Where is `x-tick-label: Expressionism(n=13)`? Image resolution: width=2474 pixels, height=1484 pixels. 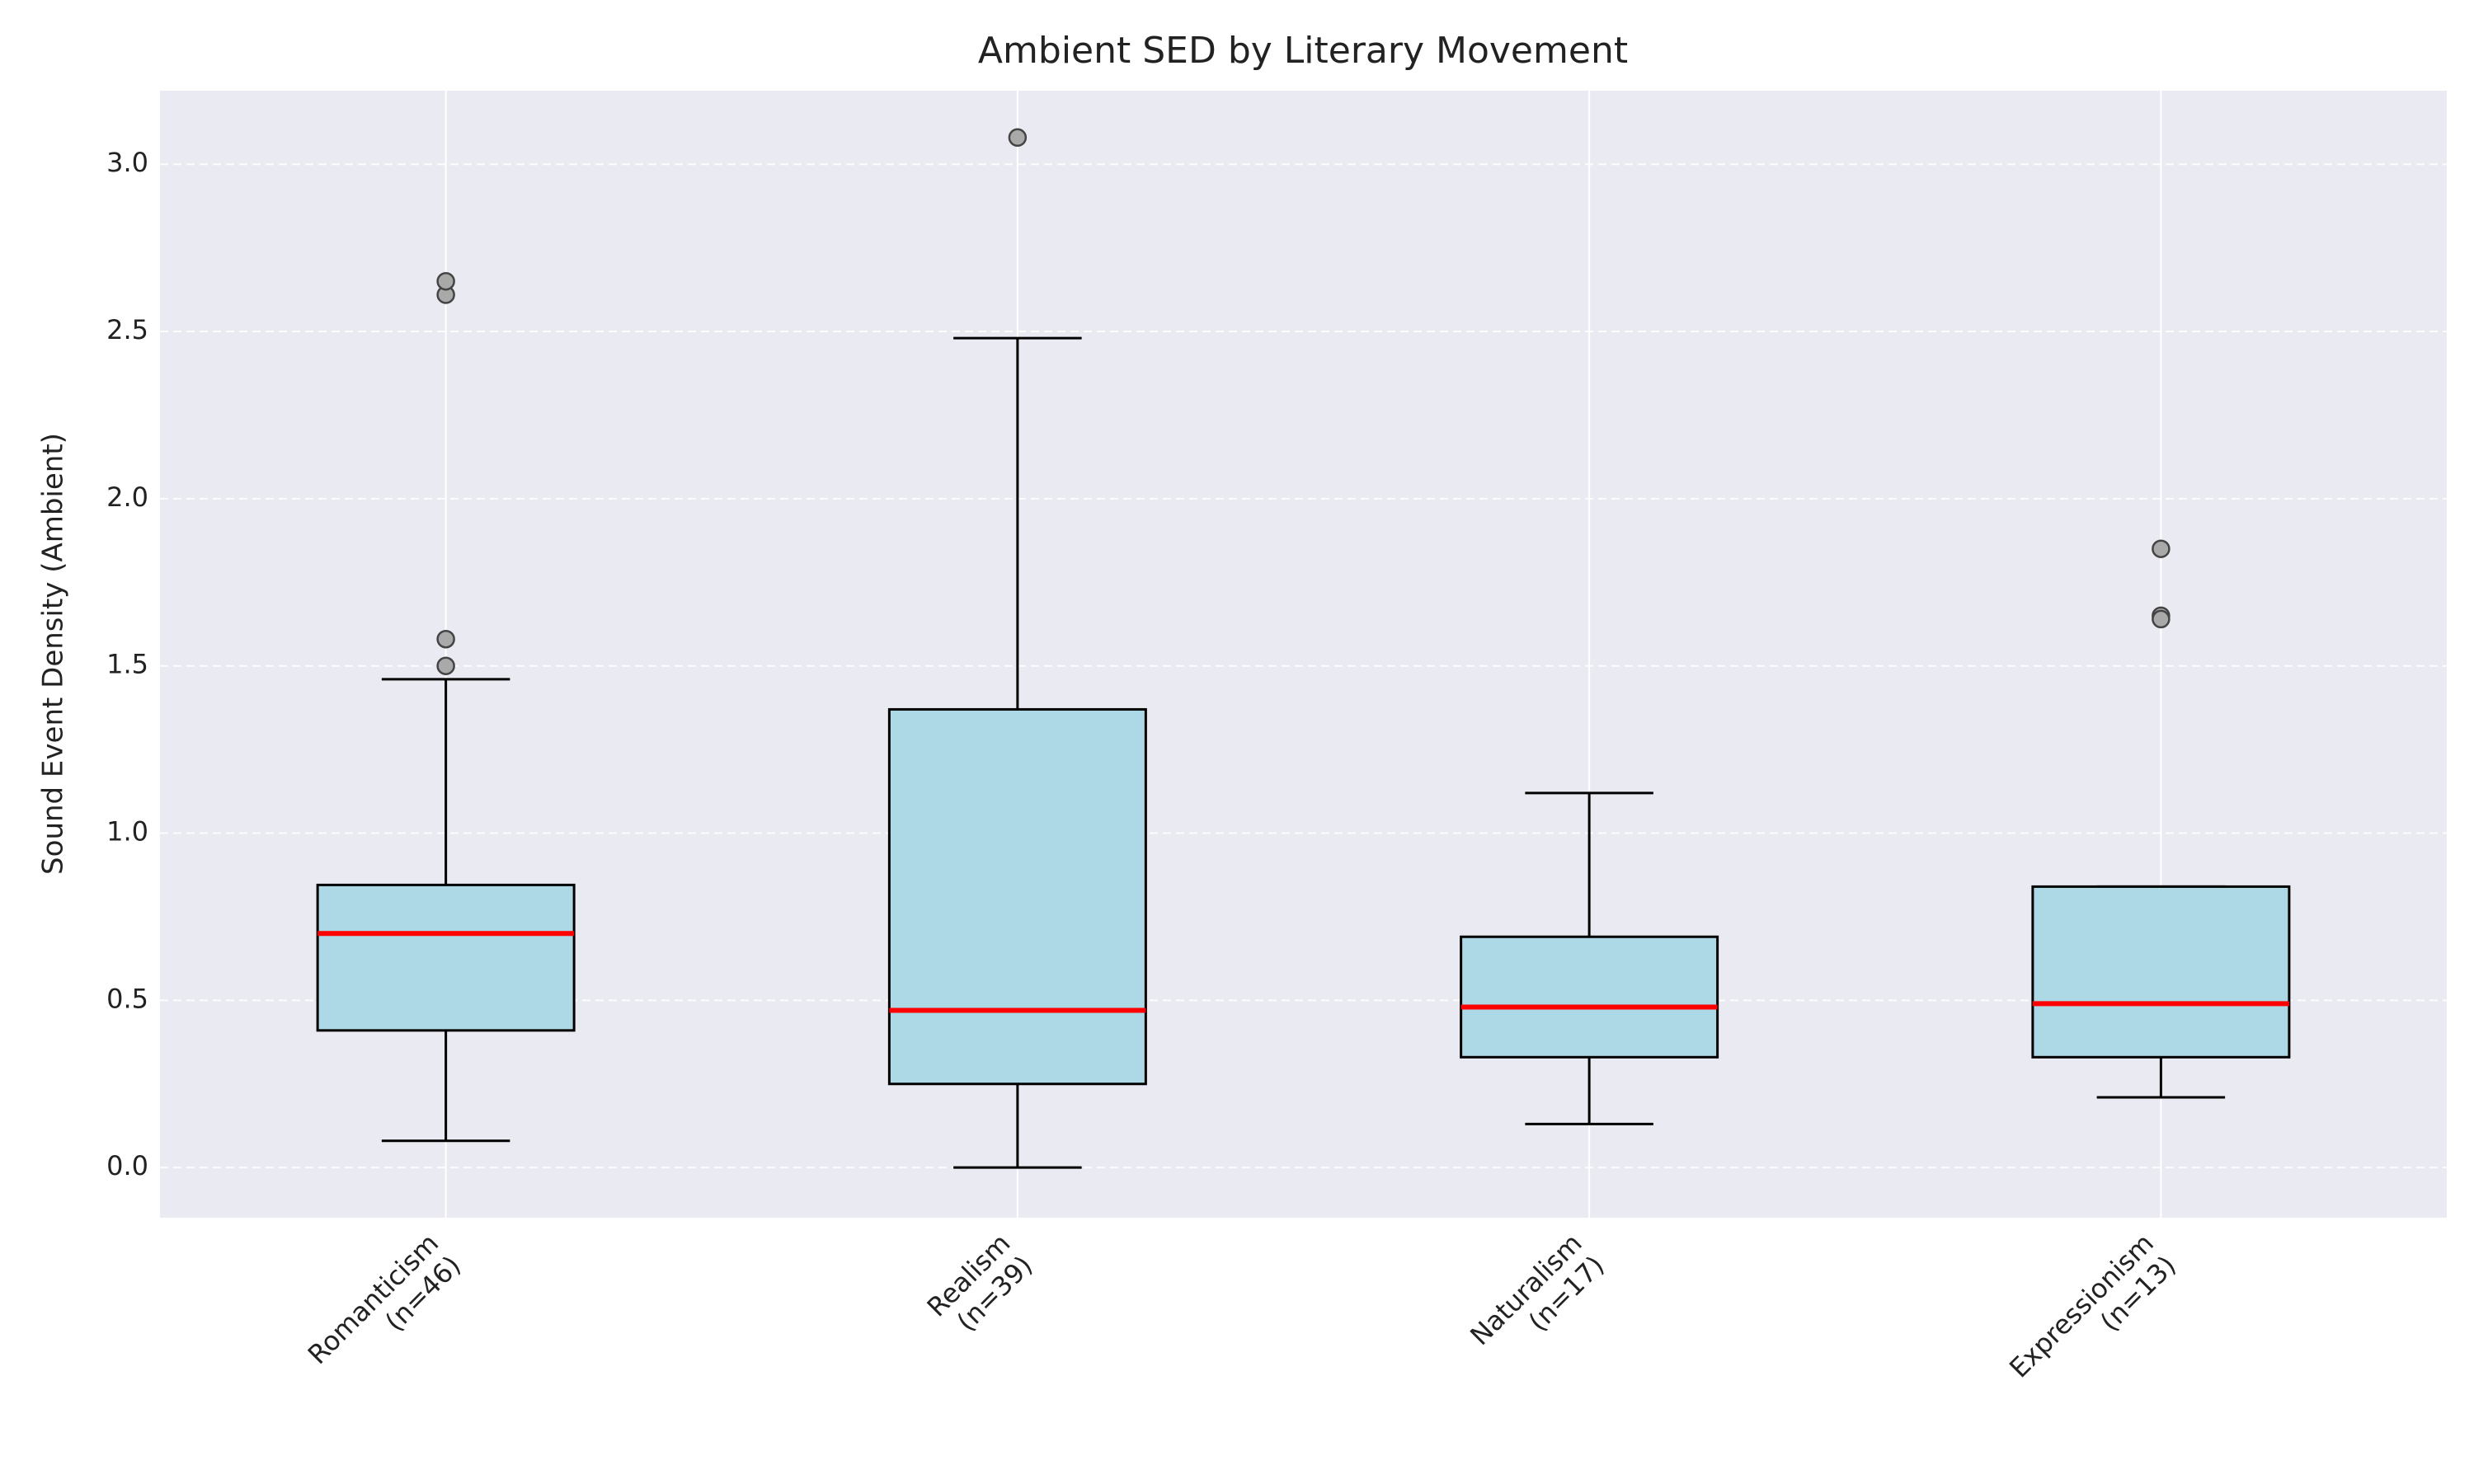
x-tick-label: Expressionism(n=13) is located at coordinates (2092, 1317).